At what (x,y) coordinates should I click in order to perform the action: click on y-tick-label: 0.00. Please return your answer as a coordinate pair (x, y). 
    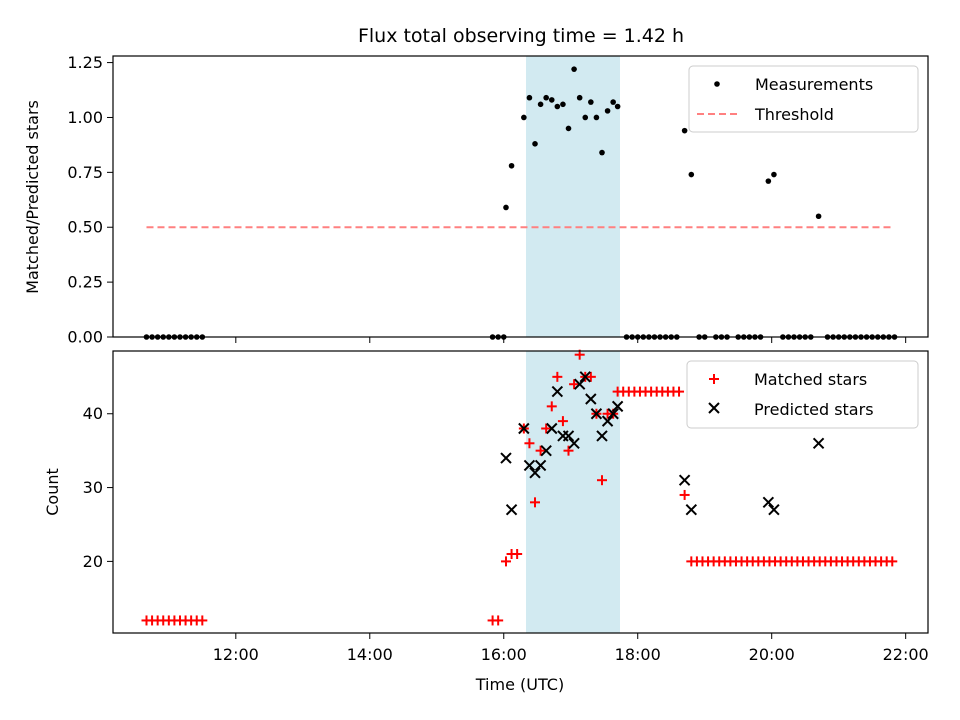
    Looking at the image, I should click on (85, 337).